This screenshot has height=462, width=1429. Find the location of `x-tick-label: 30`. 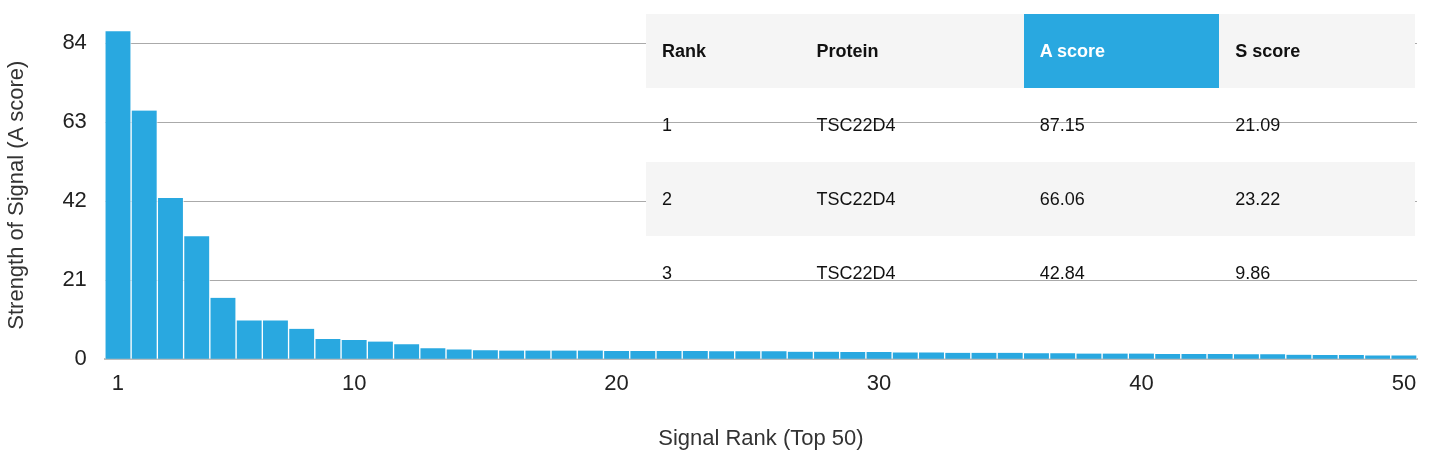

x-tick-label: 30 is located at coordinates (879, 383).